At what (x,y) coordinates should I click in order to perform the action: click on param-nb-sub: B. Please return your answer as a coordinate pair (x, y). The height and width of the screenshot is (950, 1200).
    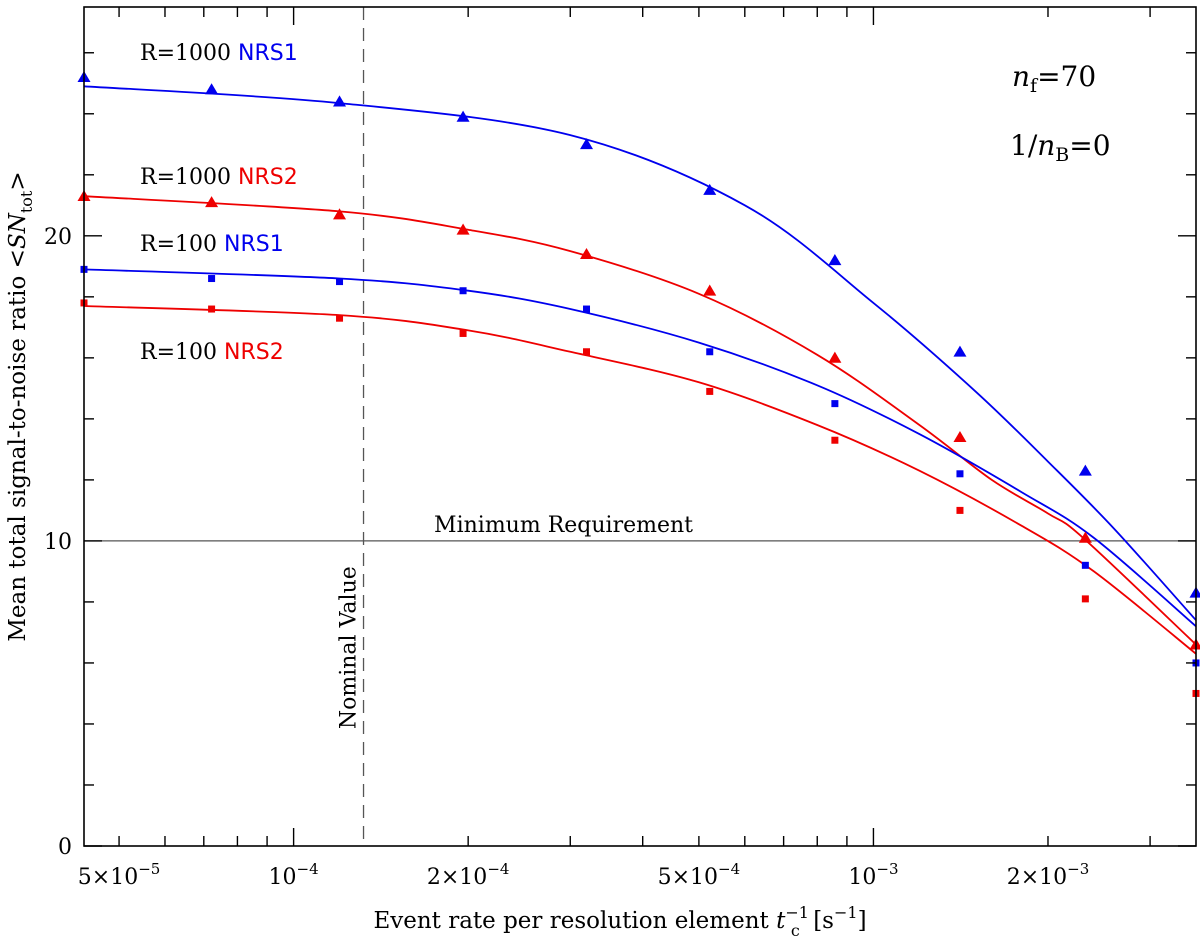
    Looking at the image, I should click on (1062, 155).